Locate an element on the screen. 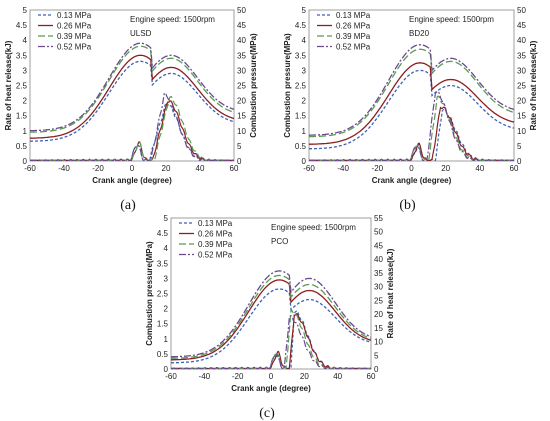 This screenshot has width=550, height=421. right-tick-label: 45 is located at coordinates (521, 25).